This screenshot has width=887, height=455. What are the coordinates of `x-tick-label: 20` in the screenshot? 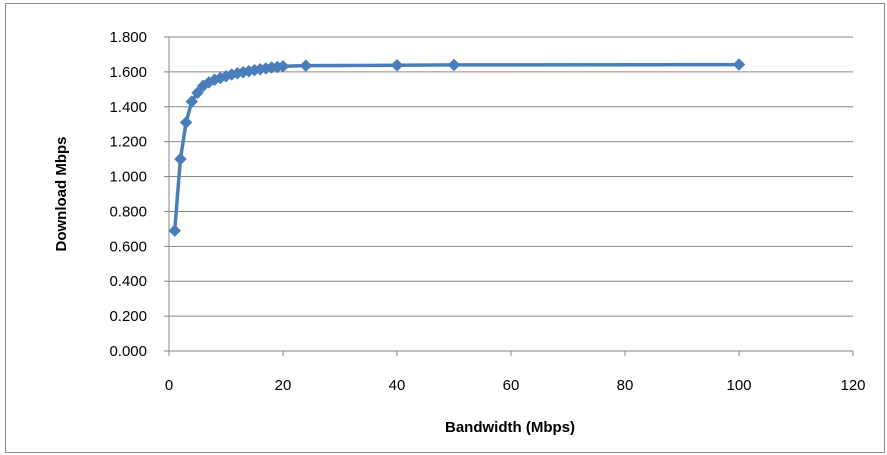 It's located at (283, 385).